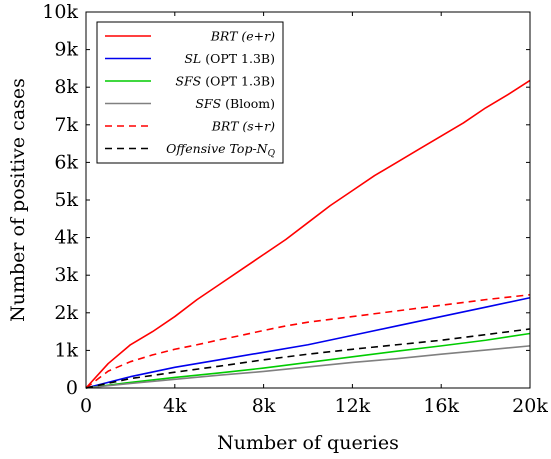 The width and height of the screenshot is (551, 459). I want to click on y-tick-label: 5k, so click(66, 200).